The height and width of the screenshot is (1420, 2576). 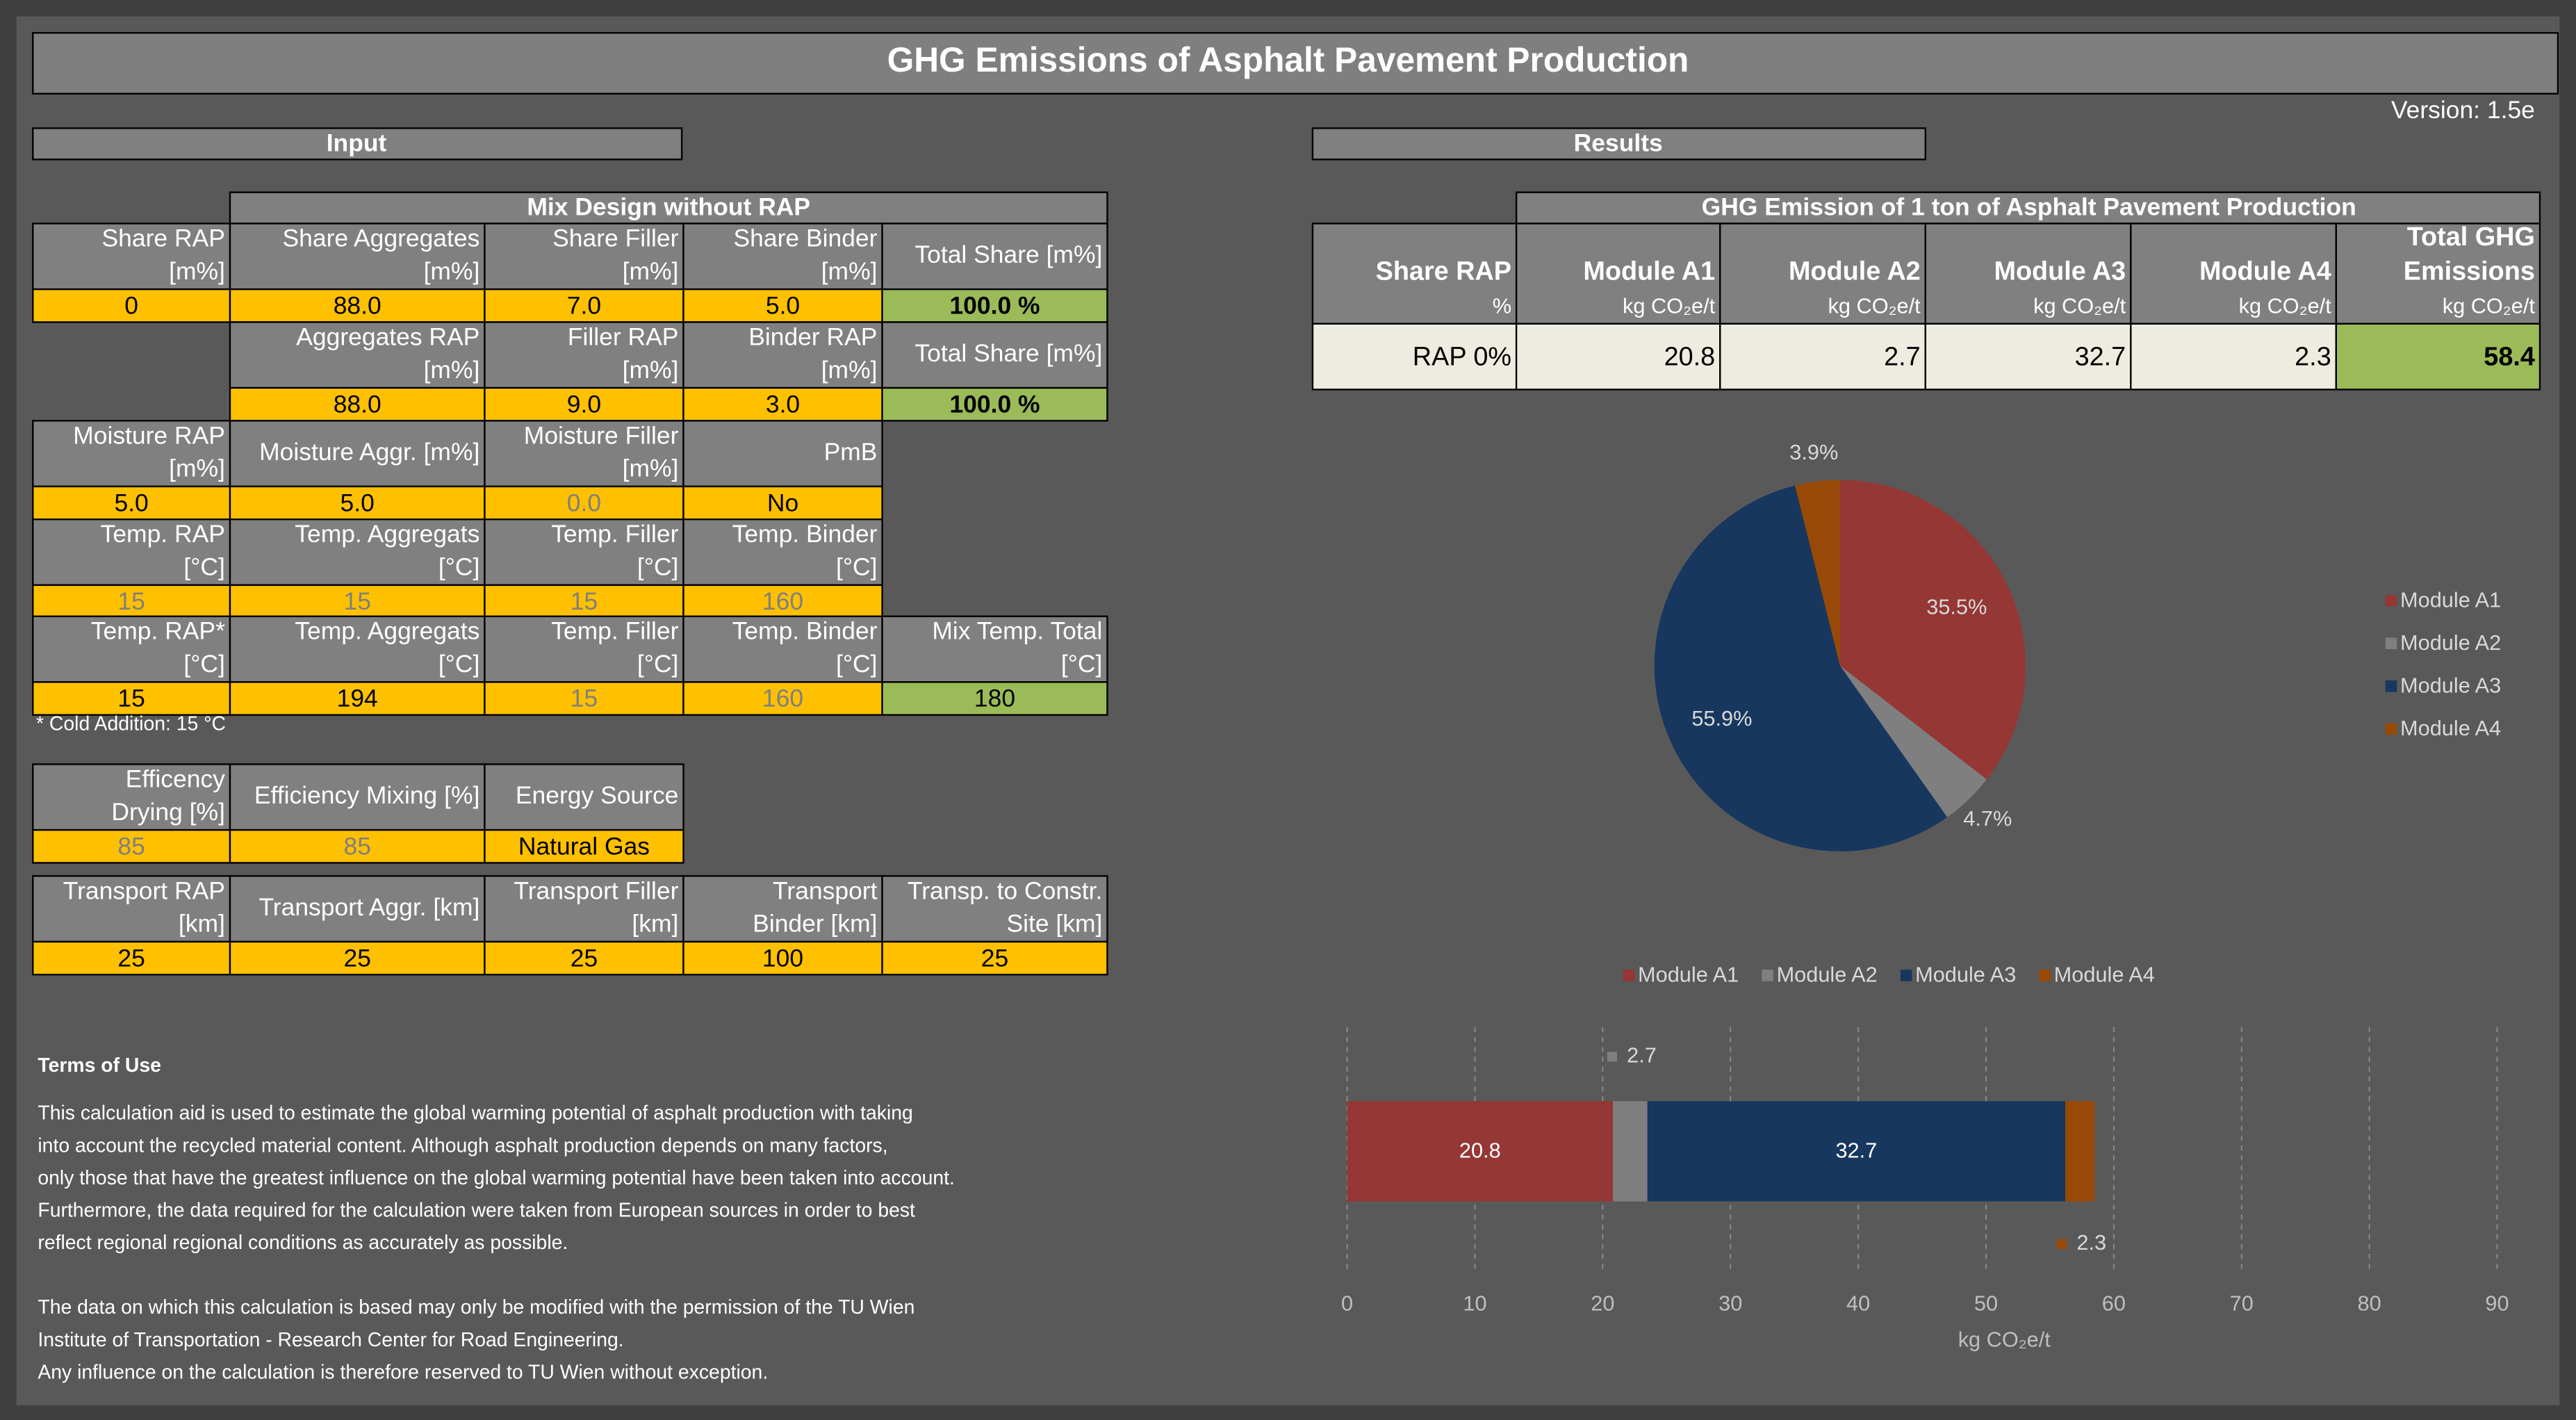 I want to click on note: * Cold Addition: 15 °C, so click(x=131, y=723).